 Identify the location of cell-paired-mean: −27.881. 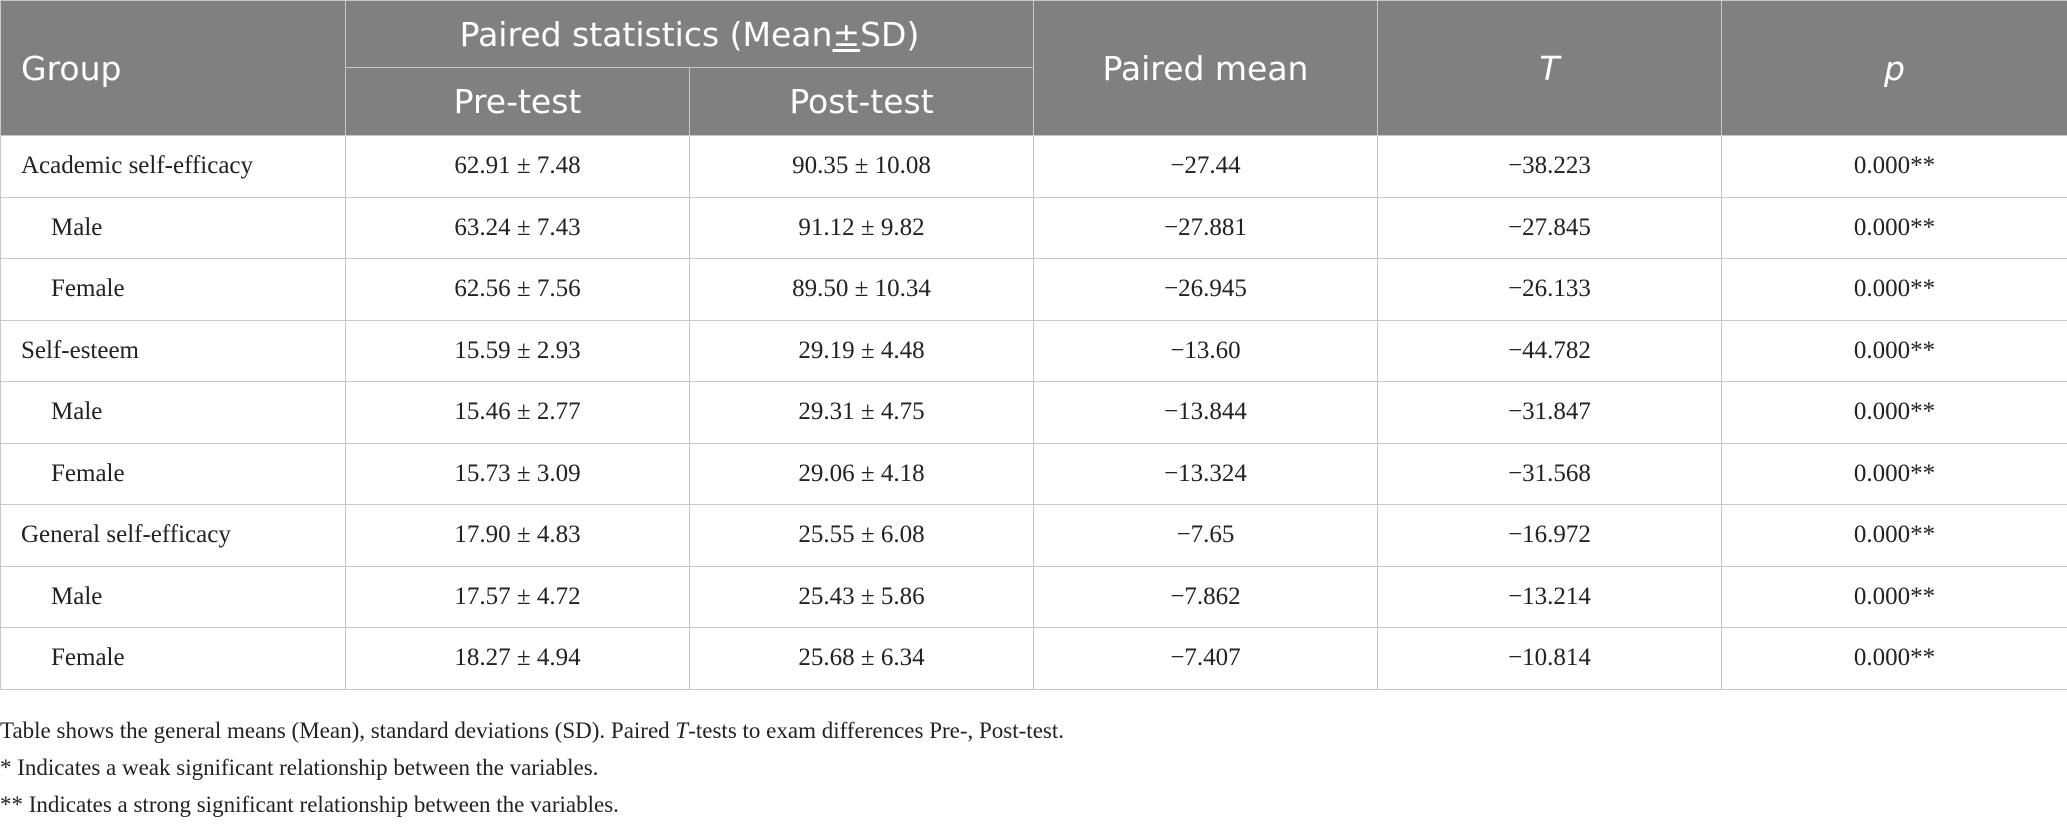
(1205, 227).